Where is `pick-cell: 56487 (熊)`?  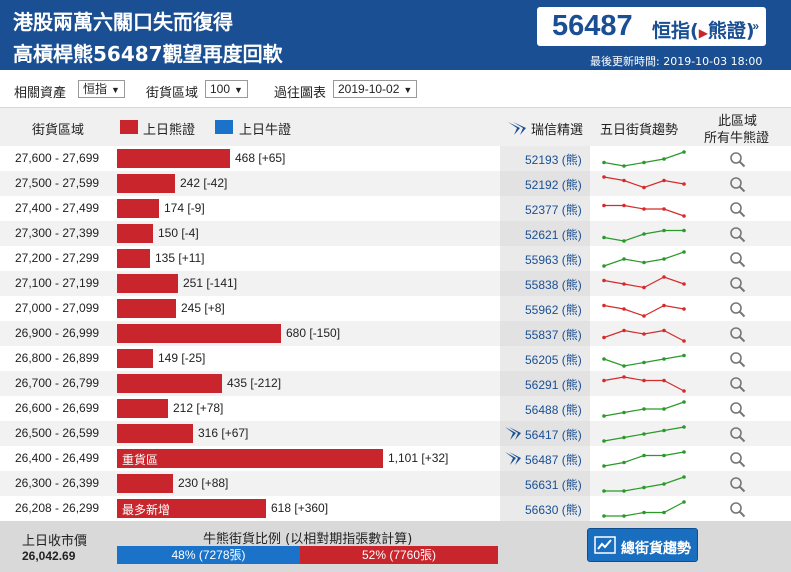
pick-cell: 56487 (熊) is located at coordinates (545, 458).